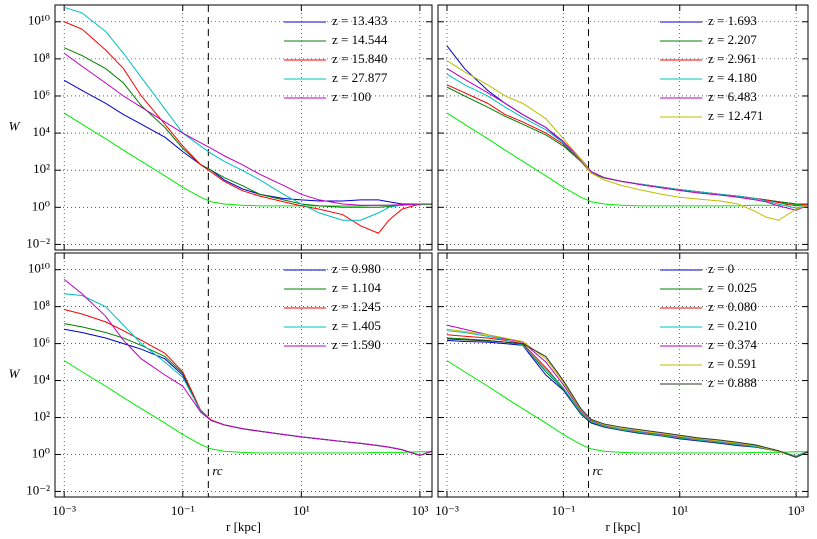 The image size is (817, 539). What do you see at coordinates (359, 20) in the screenshot?
I see `legend-label: z = 13.433` at bounding box center [359, 20].